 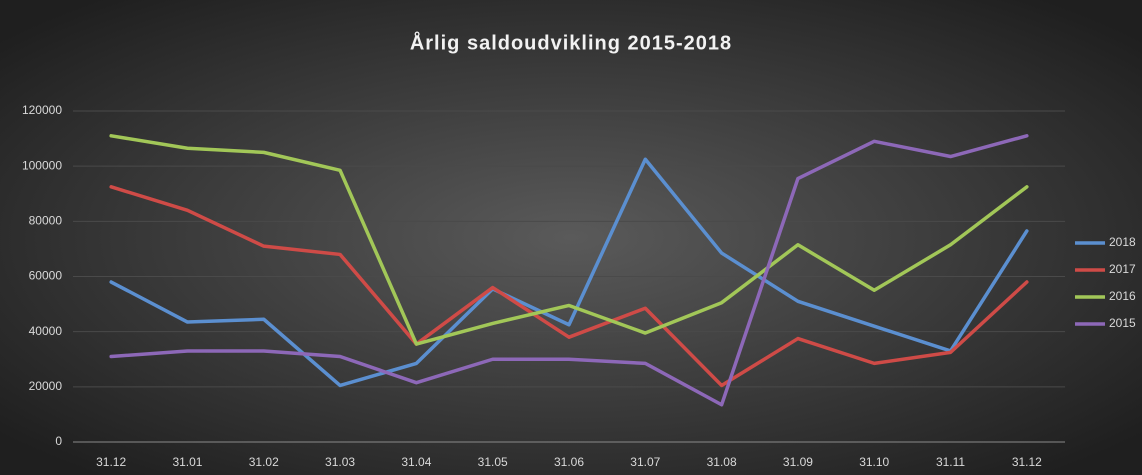 I want to click on x-tick-label: 31.03, so click(x=340, y=462).